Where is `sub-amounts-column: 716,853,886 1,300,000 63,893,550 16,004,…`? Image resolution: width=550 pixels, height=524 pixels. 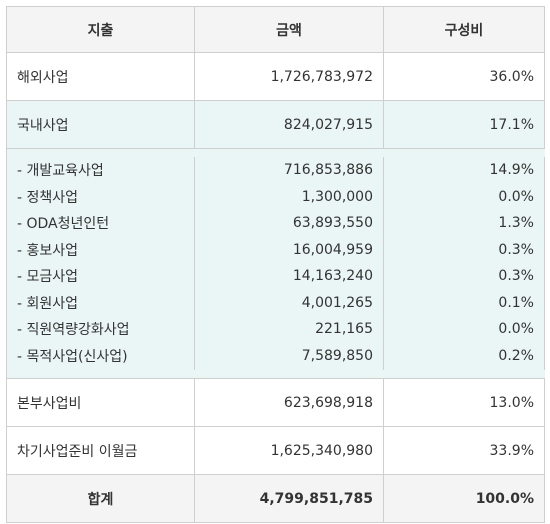
sub-amounts-column: 716,853,886 1,300,000 63,893,550 16,004,… is located at coordinates (289, 263).